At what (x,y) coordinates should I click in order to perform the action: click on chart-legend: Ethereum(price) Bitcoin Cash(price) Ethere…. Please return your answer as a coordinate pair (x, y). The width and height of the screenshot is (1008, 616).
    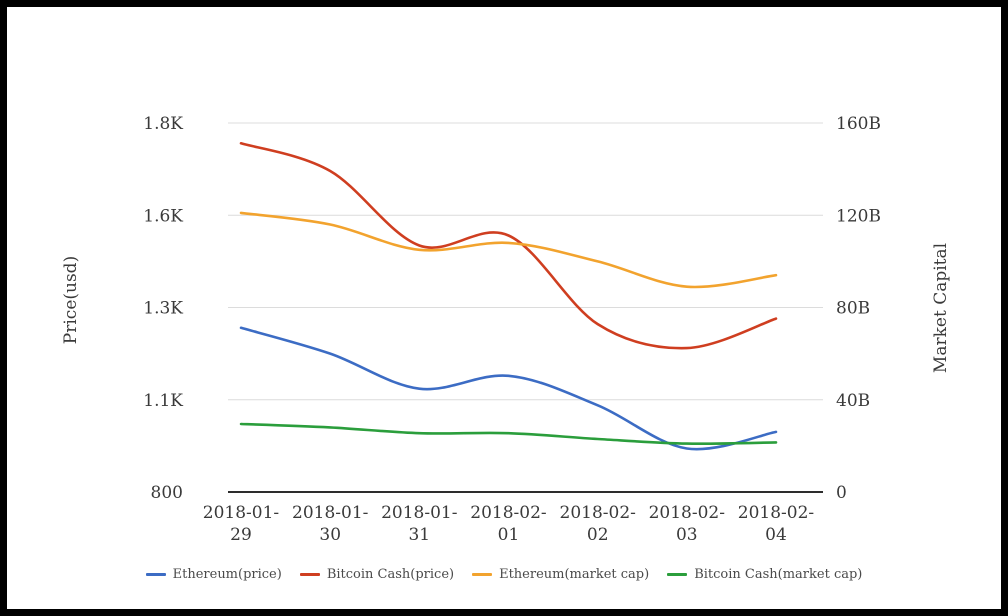
    Looking at the image, I should click on (504, 574).